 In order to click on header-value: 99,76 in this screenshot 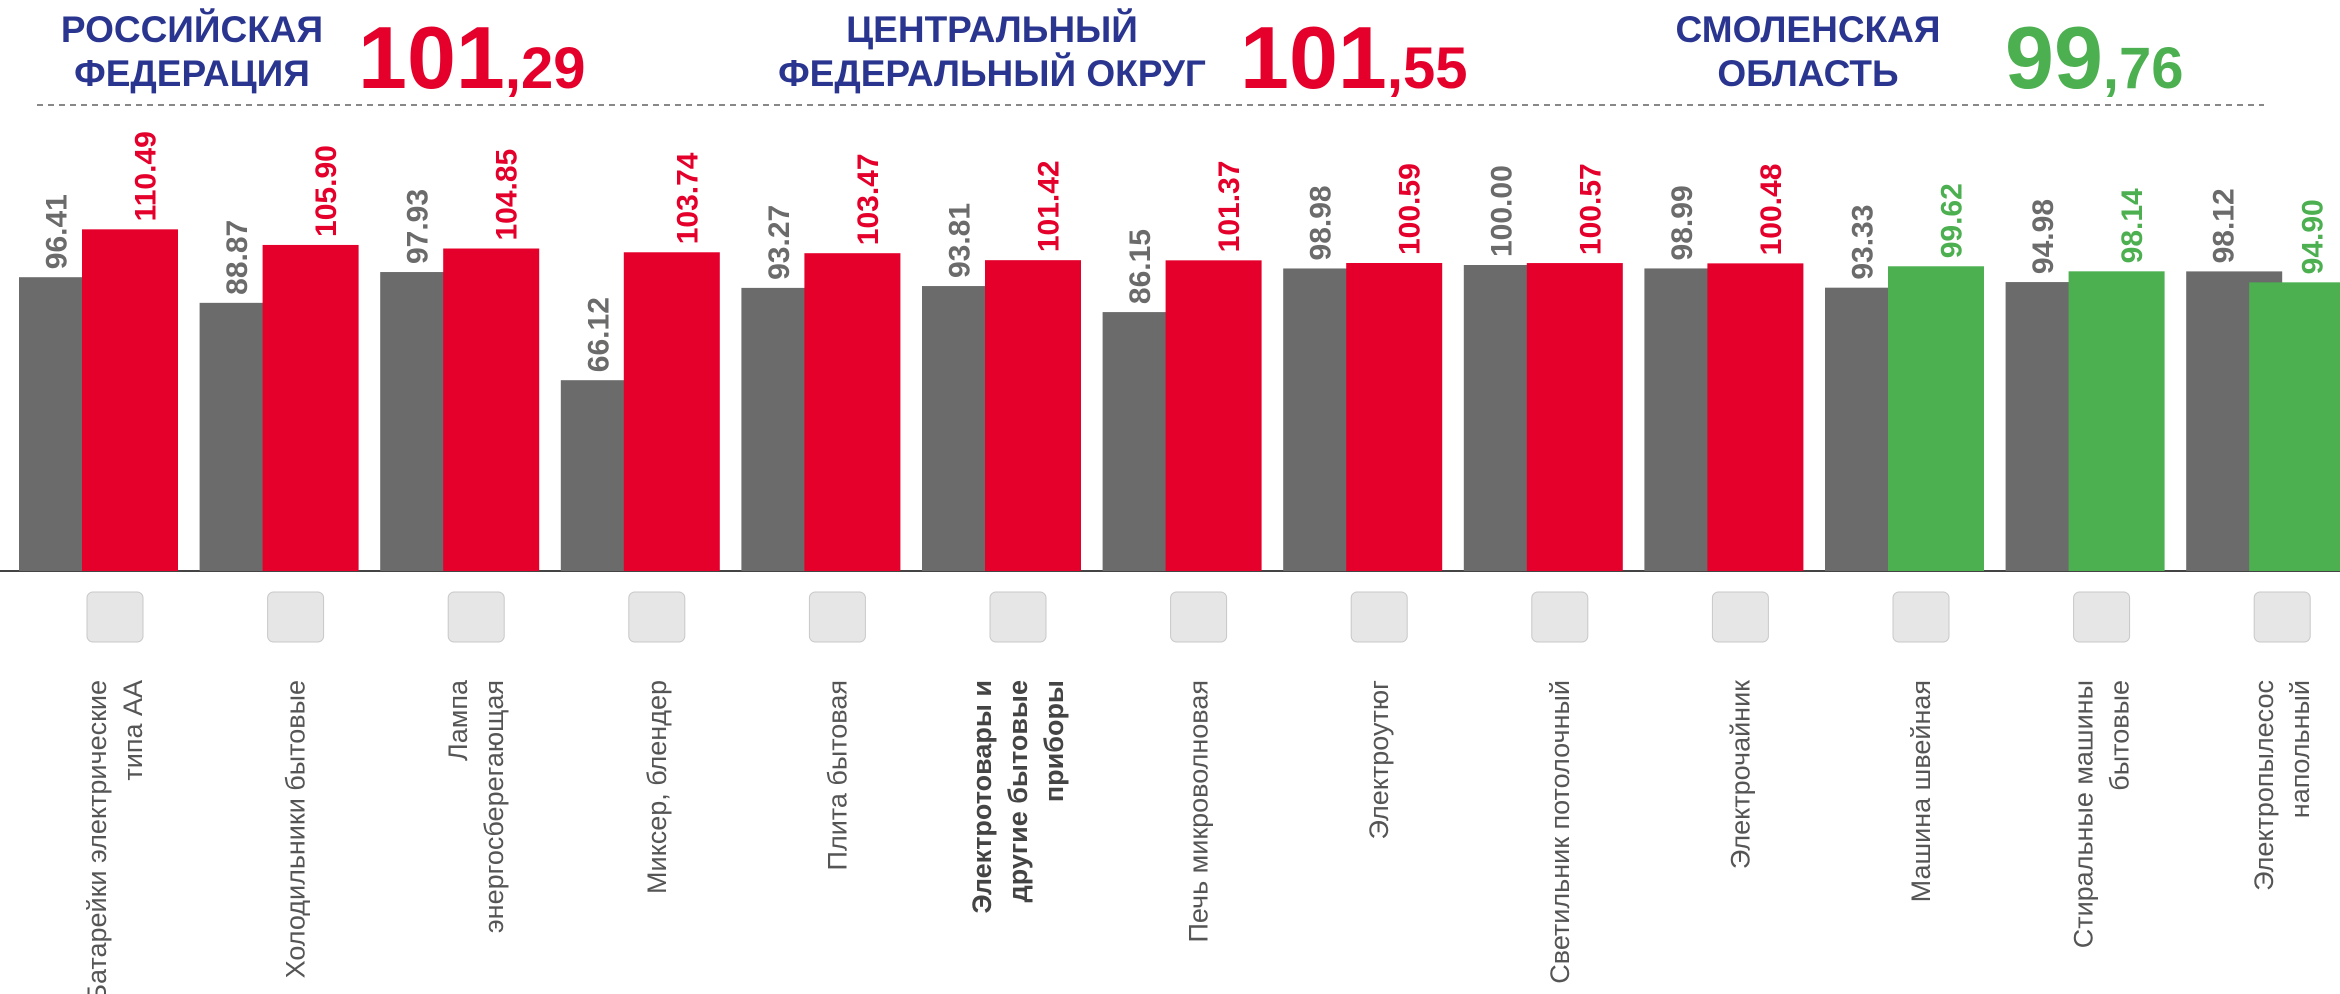, I will do `click(2094, 57)`.